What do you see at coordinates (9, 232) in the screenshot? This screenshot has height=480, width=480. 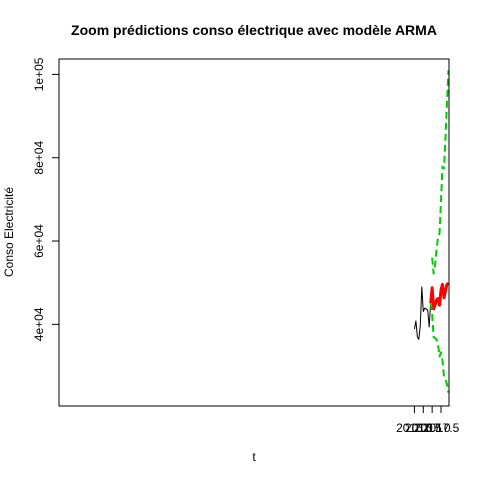 I see `y-axis-label: Conso Electricité` at bounding box center [9, 232].